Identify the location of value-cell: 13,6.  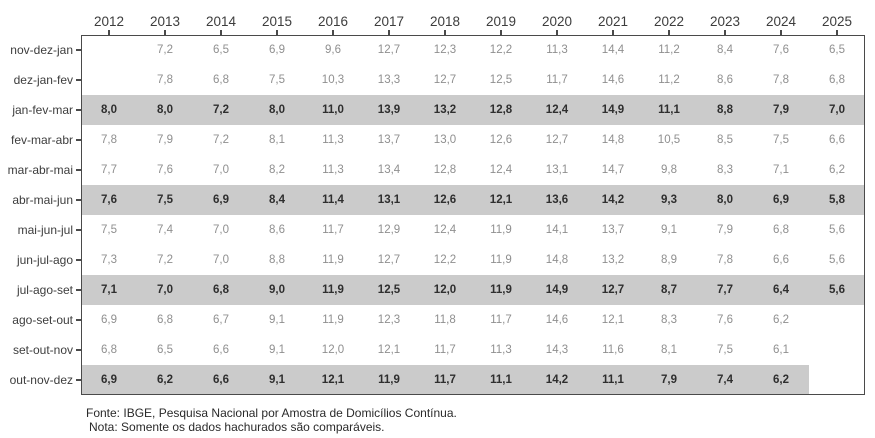
(557, 200).